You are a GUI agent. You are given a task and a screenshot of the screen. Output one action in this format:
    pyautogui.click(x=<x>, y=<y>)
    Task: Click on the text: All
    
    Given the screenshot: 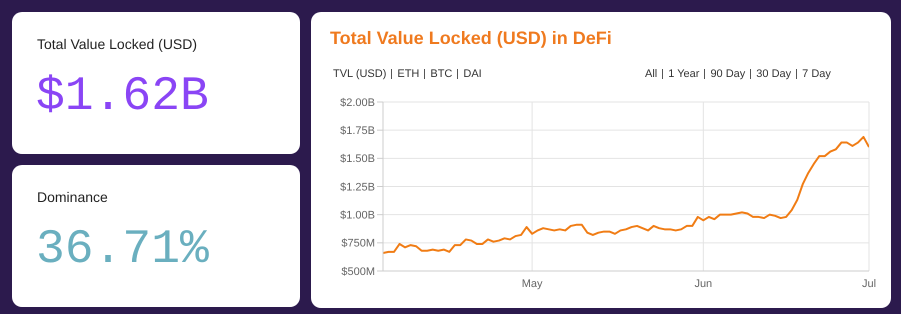 What is the action you would take?
    pyautogui.click(x=651, y=74)
    